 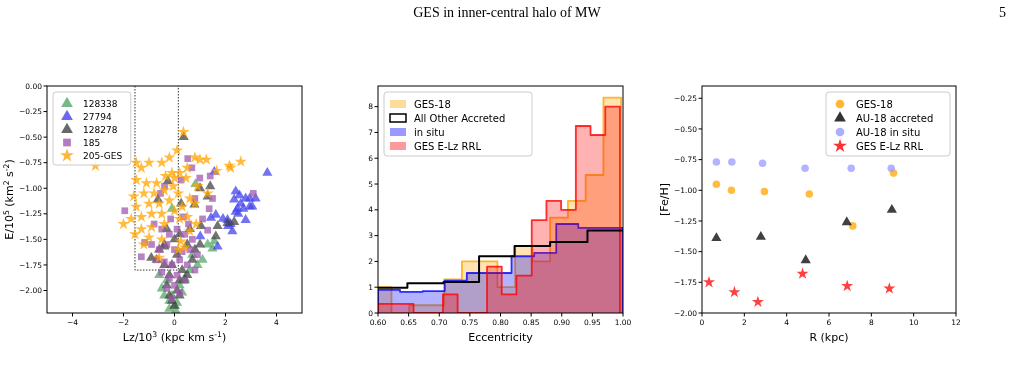 I want to click on legend-label: AU-18 accreted, so click(x=895, y=118).